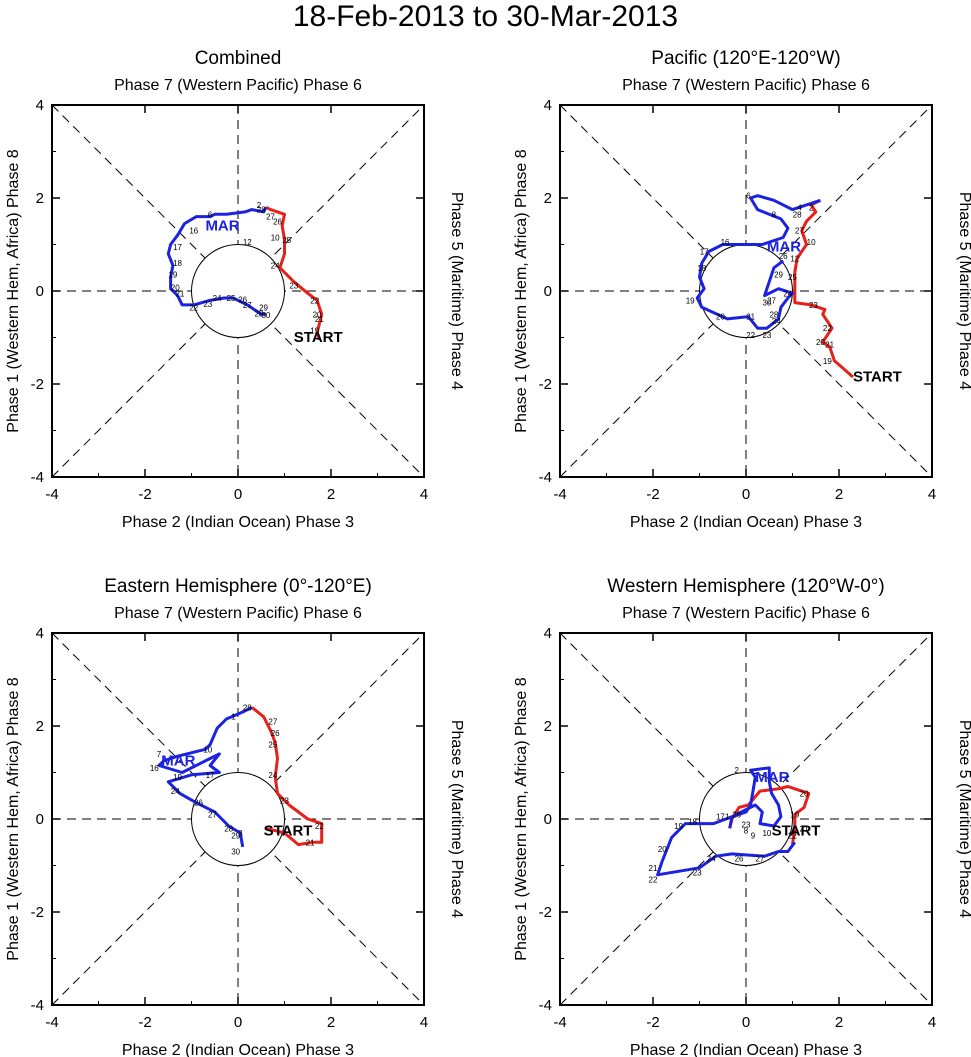 Image resolution: width=971 pixels, height=1057 pixels. Describe the element at coordinates (175, 287) in the screenshot. I see `day-label: 20` at that location.